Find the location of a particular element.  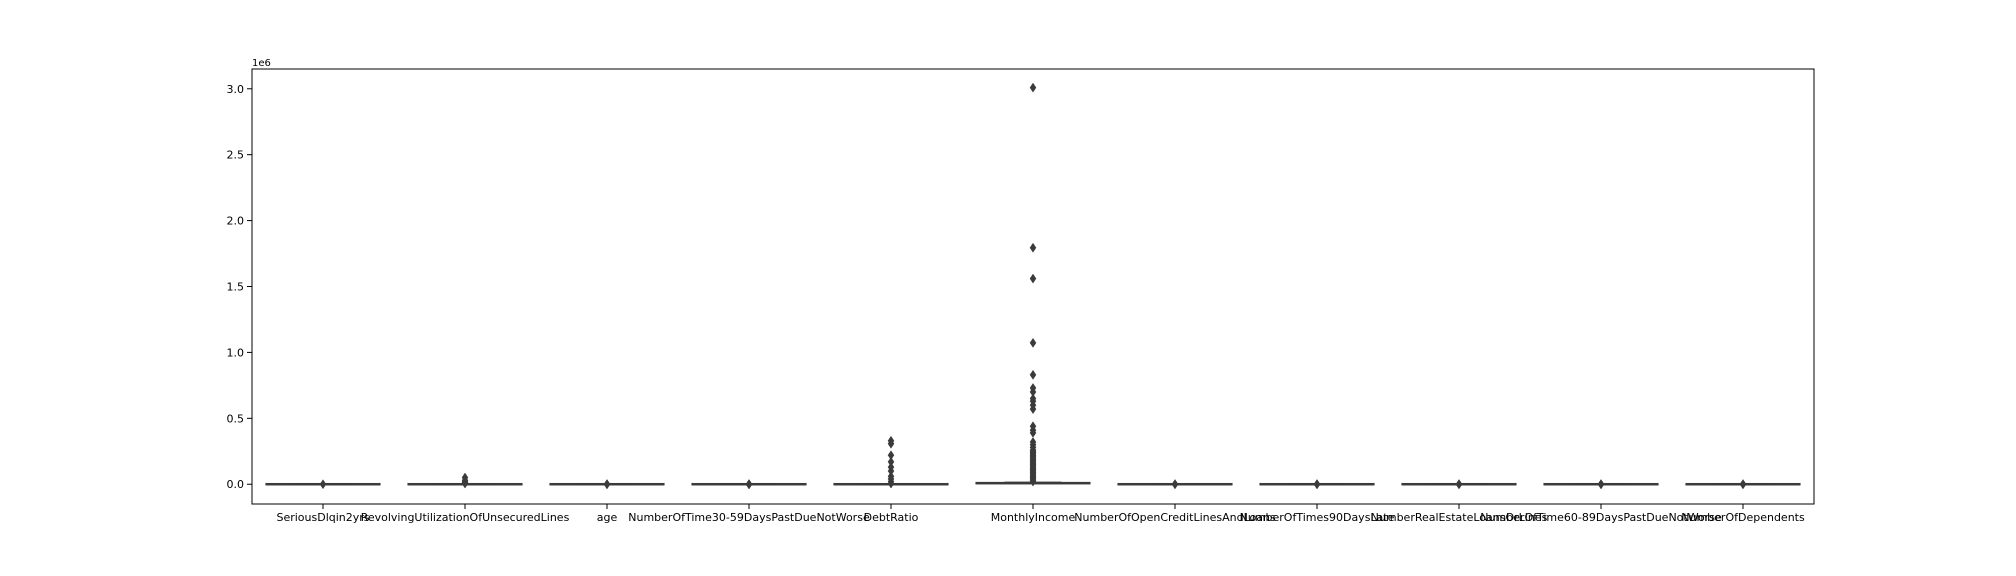

x-tick-label: DebtRatio is located at coordinates (891, 517).